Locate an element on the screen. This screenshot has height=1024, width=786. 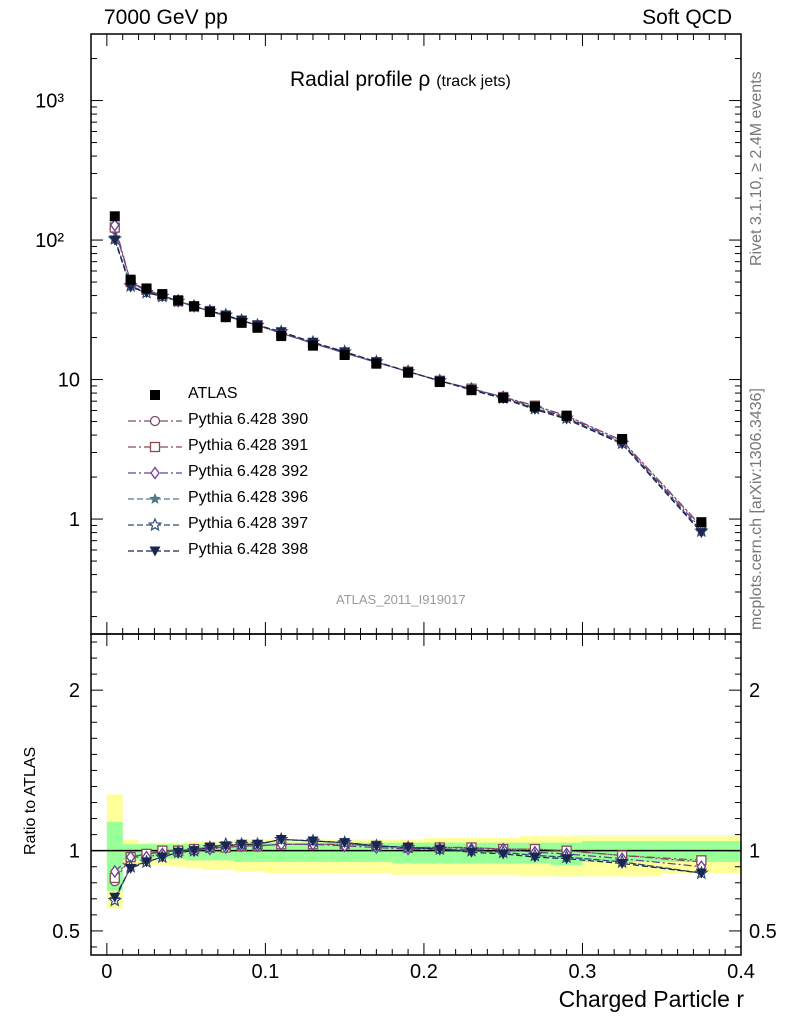
analysis-label: ATLAS_2011_I919017 is located at coordinates (401, 599).